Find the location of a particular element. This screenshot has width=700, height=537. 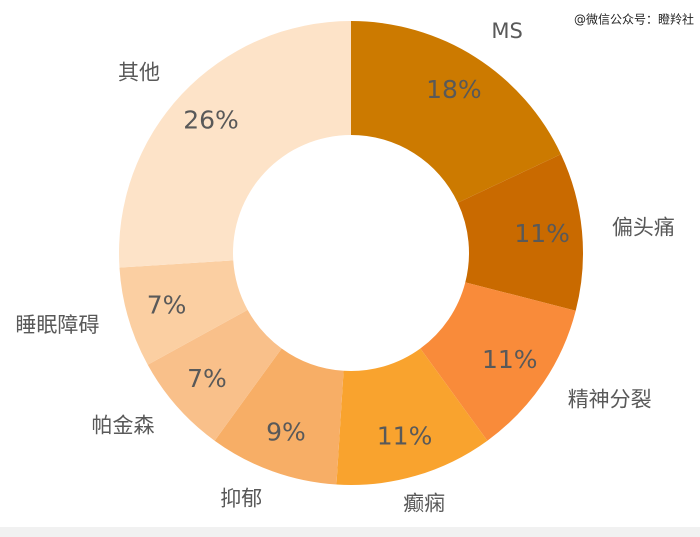

value-label: 18% is located at coordinates (454, 89).